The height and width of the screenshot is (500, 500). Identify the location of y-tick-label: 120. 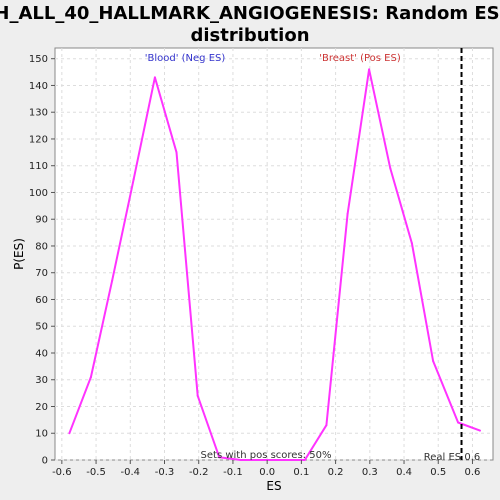
(38, 139).